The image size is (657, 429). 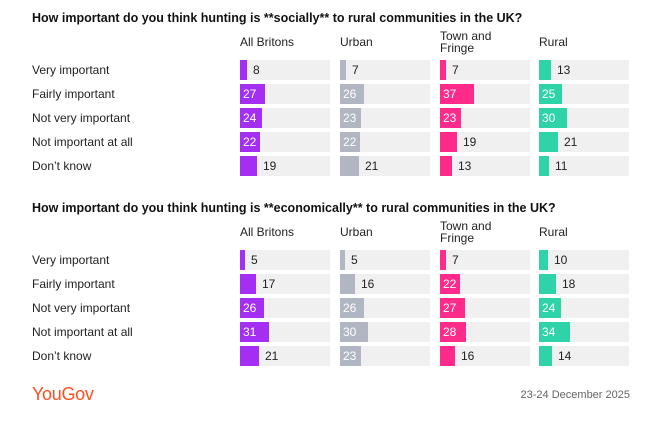 I want to click on column-header: Rural, so click(x=553, y=232).